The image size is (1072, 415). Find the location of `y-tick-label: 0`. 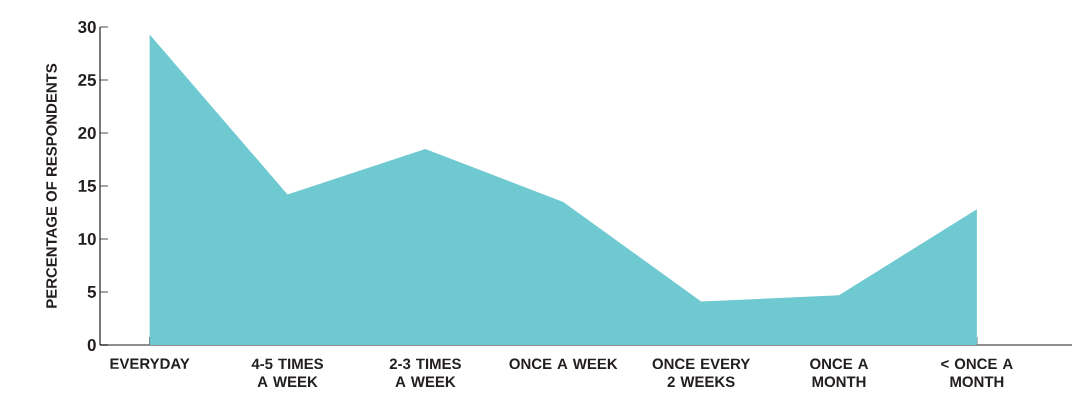

y-tick-label: 0 is located at coordinates (91, 345).